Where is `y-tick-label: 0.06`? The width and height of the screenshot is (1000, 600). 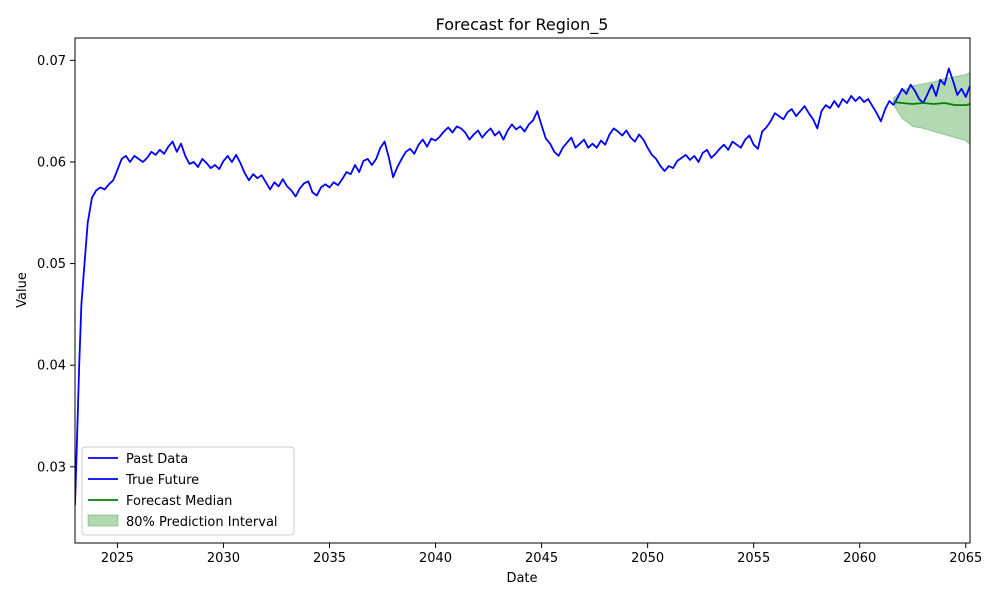 y-tick-label: 0.06 is located at coordinates (51, 162).